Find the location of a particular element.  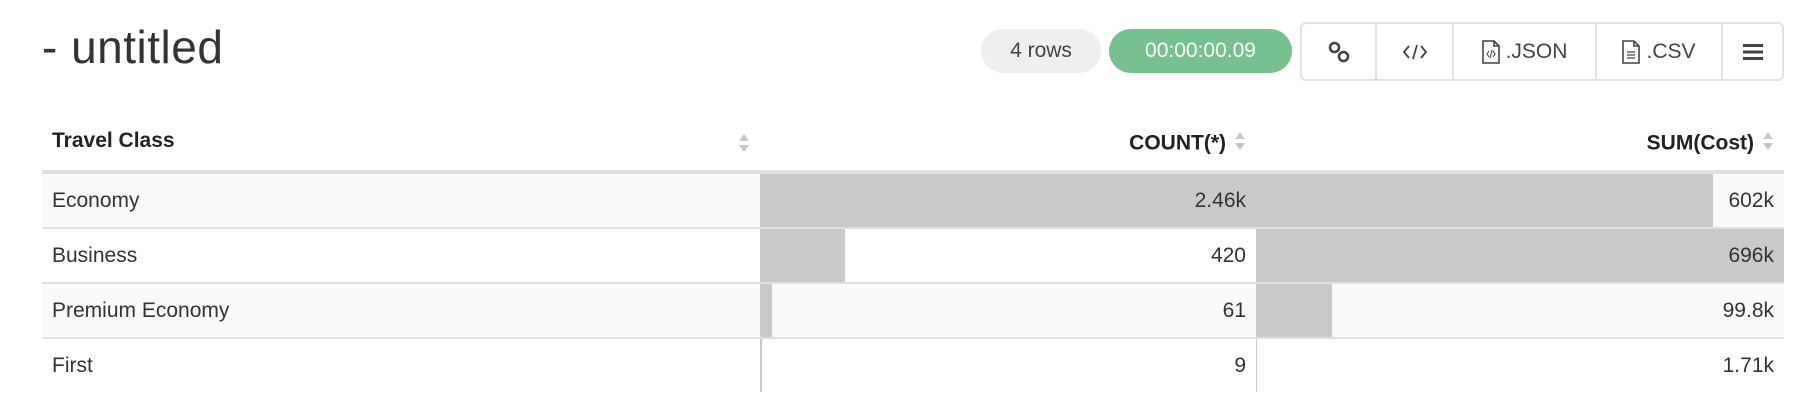

json-file-icon is located at coordinates (1490, 51).